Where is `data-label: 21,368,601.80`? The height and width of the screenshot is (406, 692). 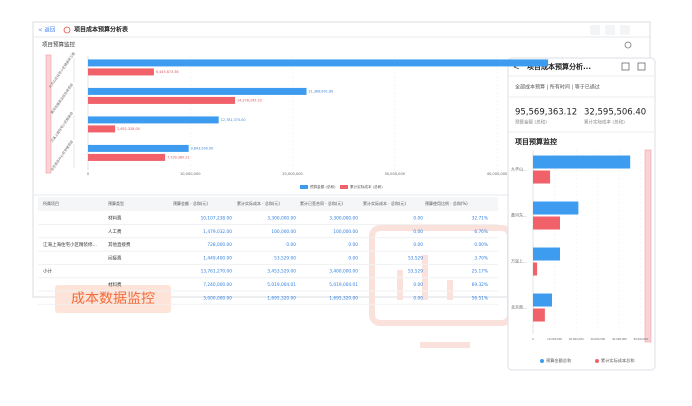 data-label: 21,368,601.80 is located at coordinates (320, 91).